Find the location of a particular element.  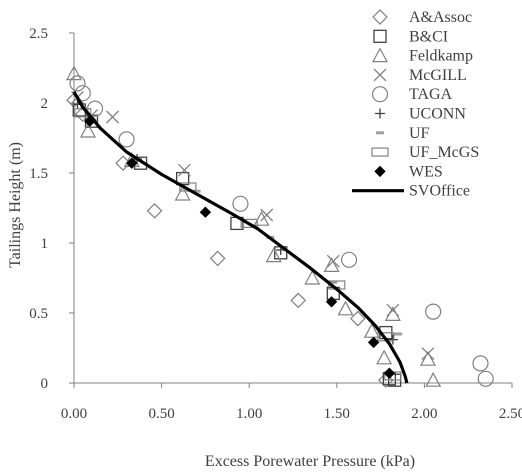

legend-label: B&CI is located at coordinates (428, 36).